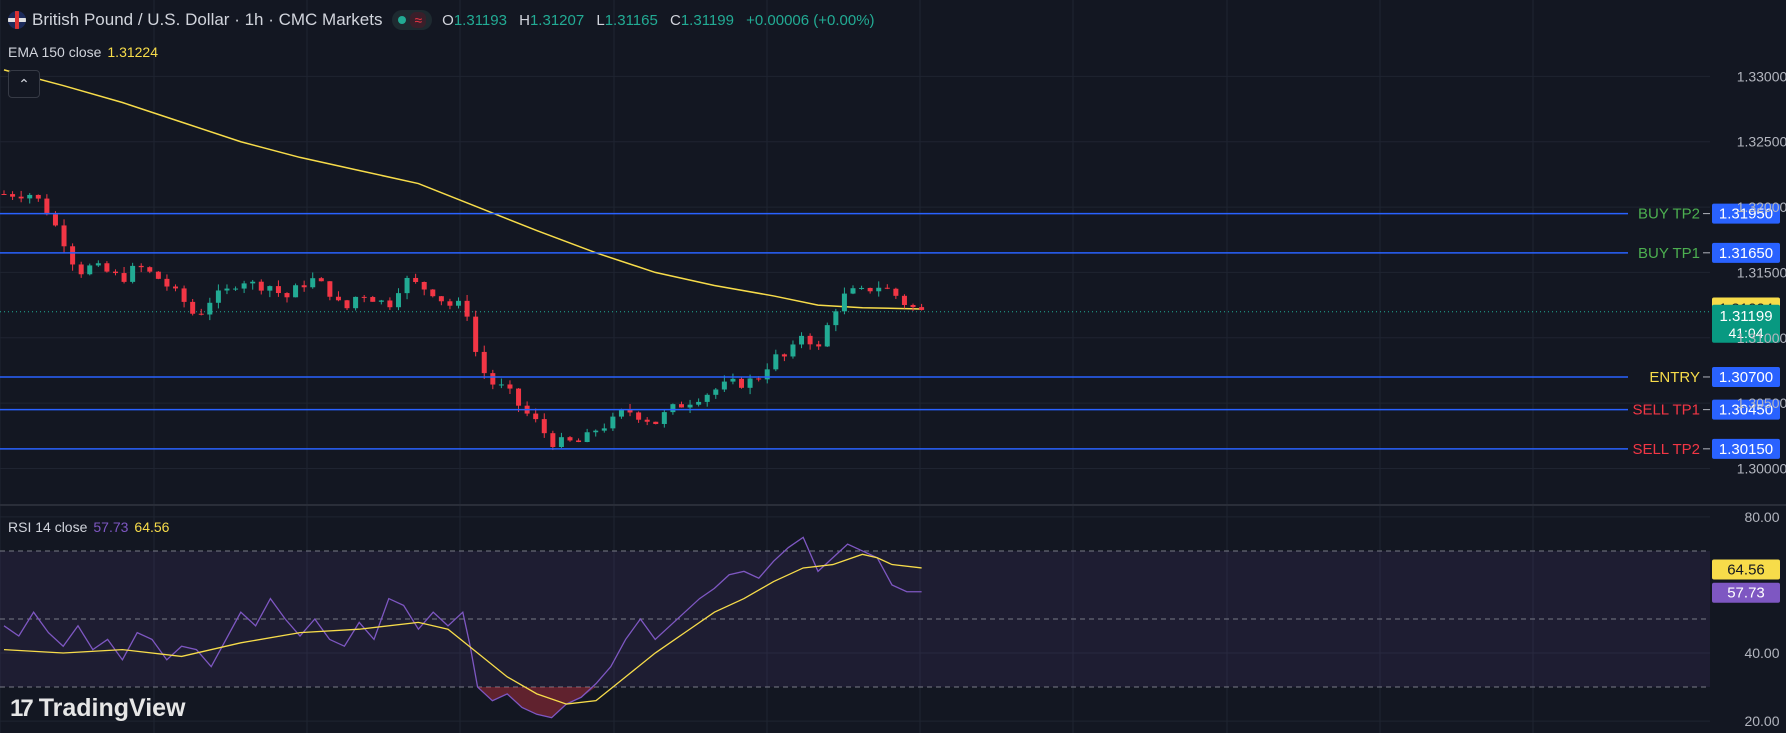  I want to click on rsi-ma-tag-value: 64.56, so click(1746, 569).